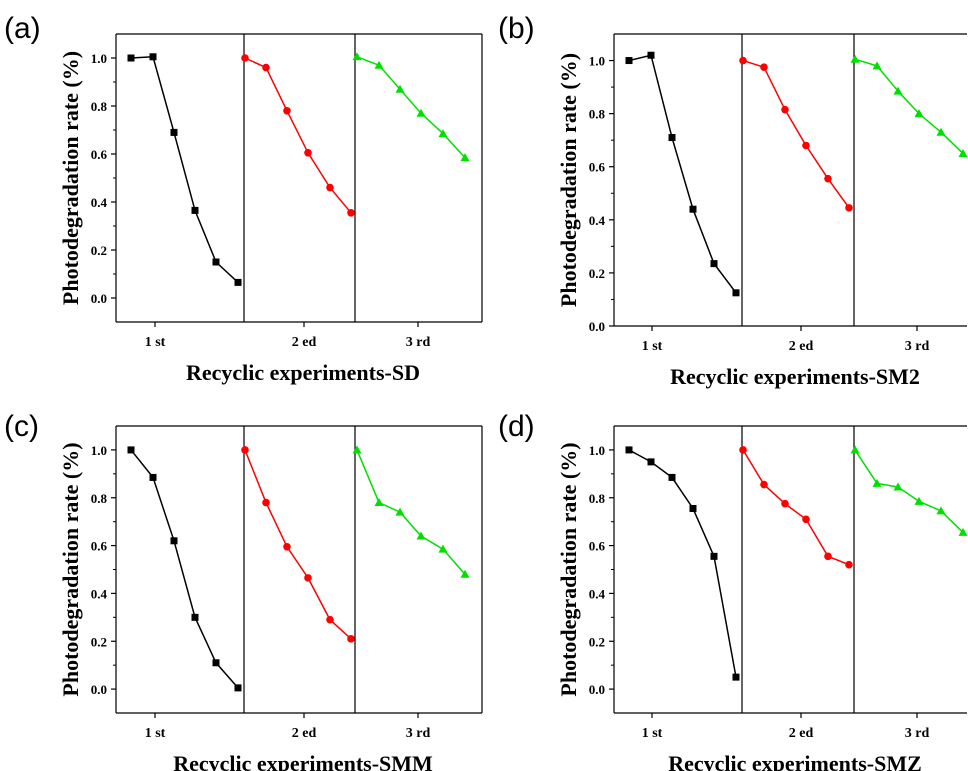  What do you see at coordinates (516, 28) in the screenshot?
I see `panel-letter: (b)` at bounding box center [516, 28].